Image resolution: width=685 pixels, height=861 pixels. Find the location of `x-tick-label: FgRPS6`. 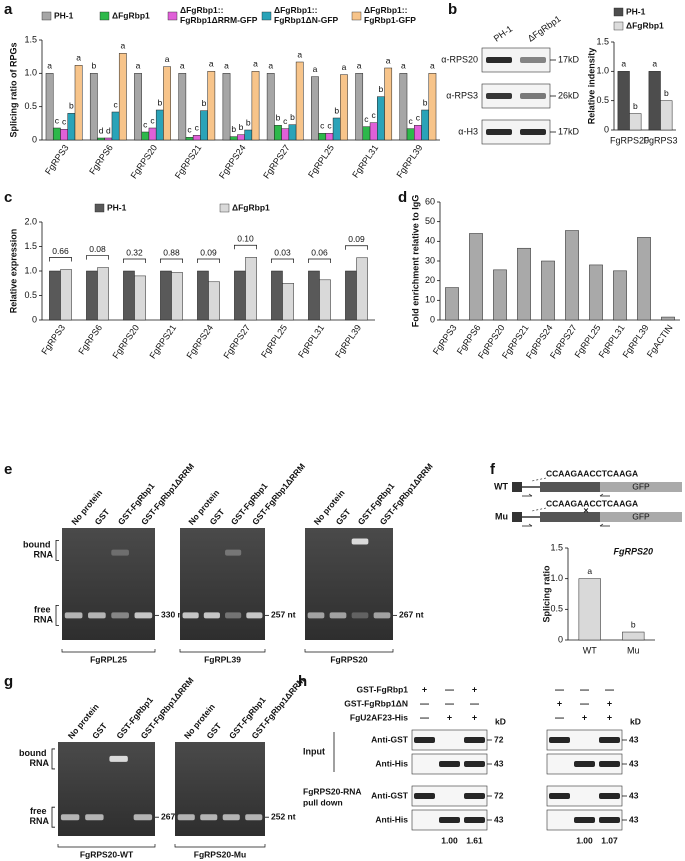

x-tick-label: FgRPS6 is located at coordinates (90, 340).